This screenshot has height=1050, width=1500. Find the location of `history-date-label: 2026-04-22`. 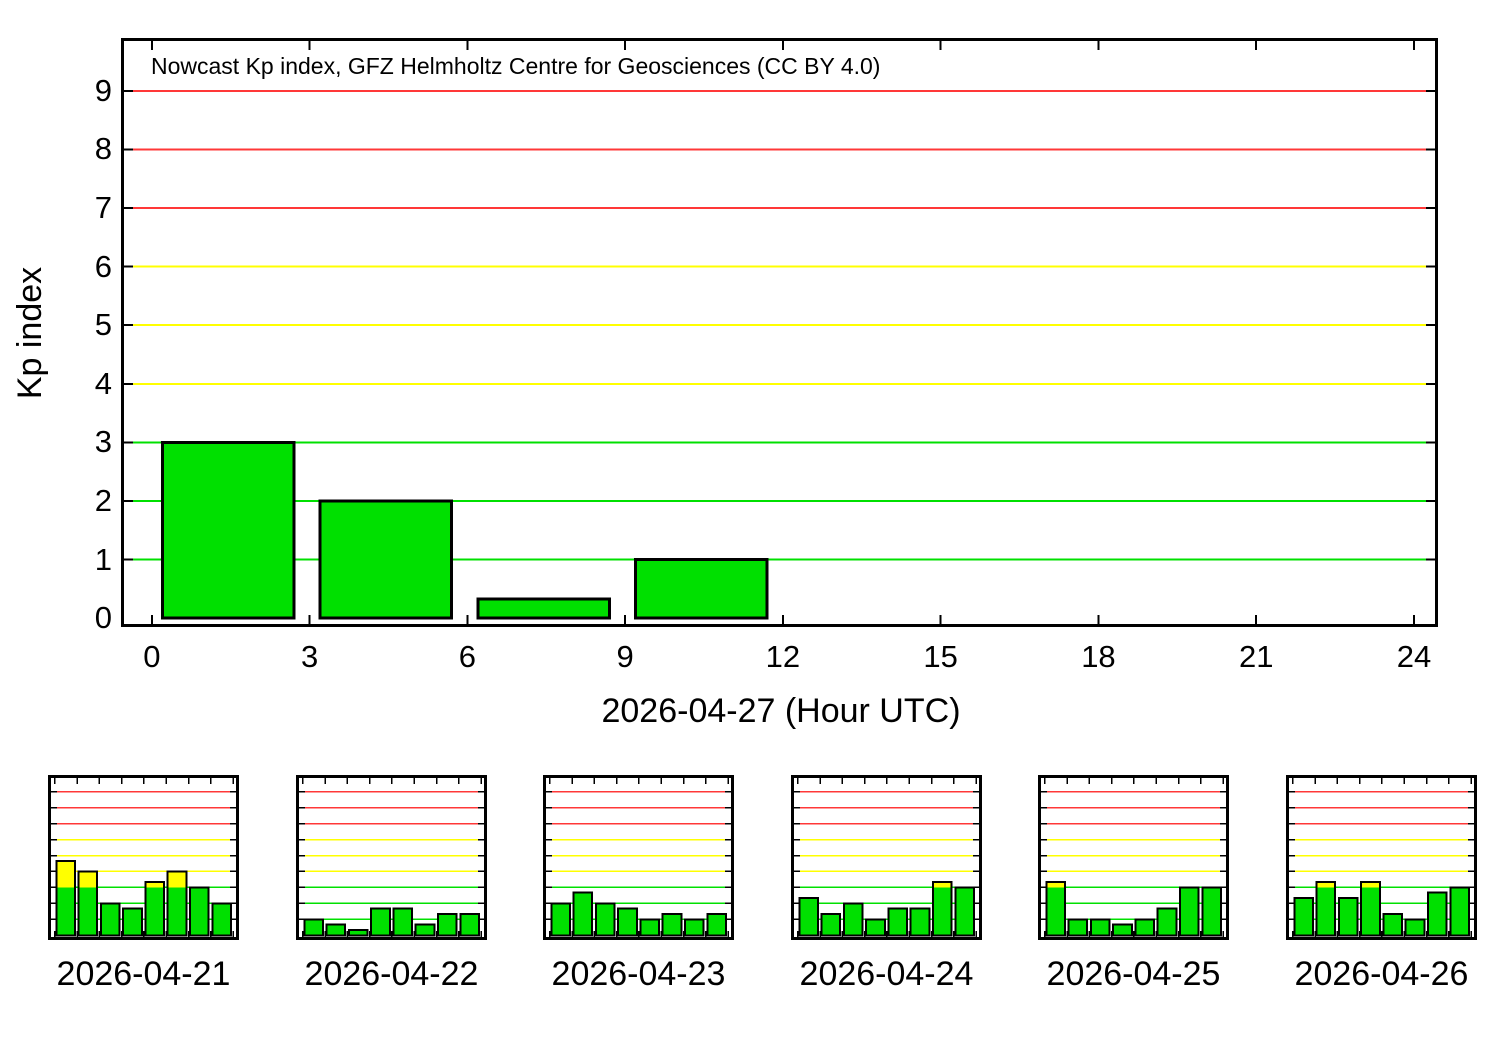

history-date-label: 2026-04-22 is located at coordinates (391, 974).